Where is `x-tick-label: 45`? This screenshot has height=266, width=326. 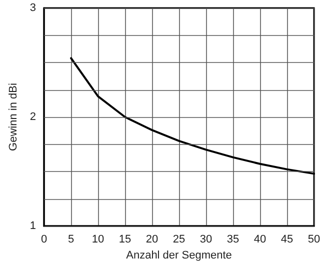 x-tick-label: 45 is located at coordinates (287, 240).